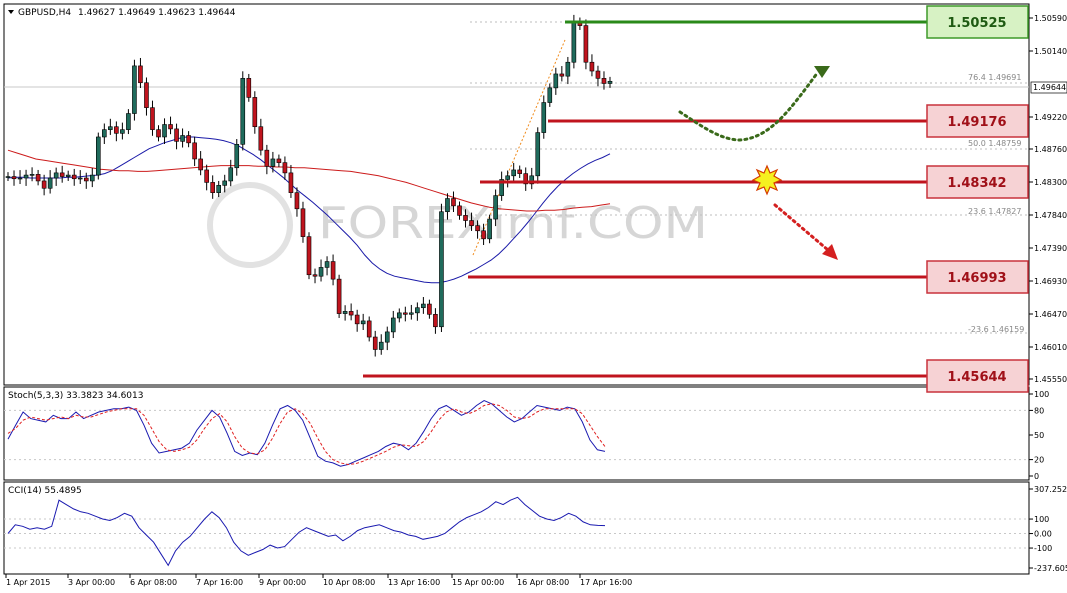 This screenshot has height=593, width=1067. Describe the element at coordinates (157, 13) in the screenshot. I see `ohlc-values: 1.49627 1.49649 1.49623 1.49644` at that location.